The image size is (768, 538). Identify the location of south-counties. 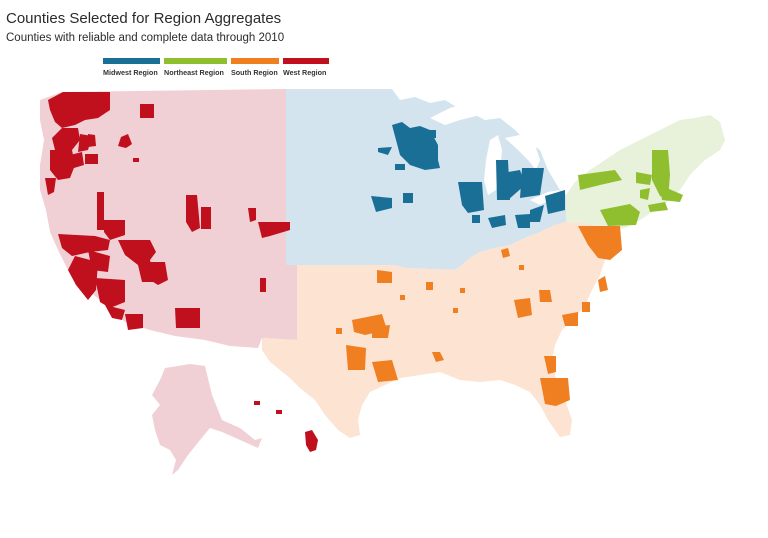
(479, 316).